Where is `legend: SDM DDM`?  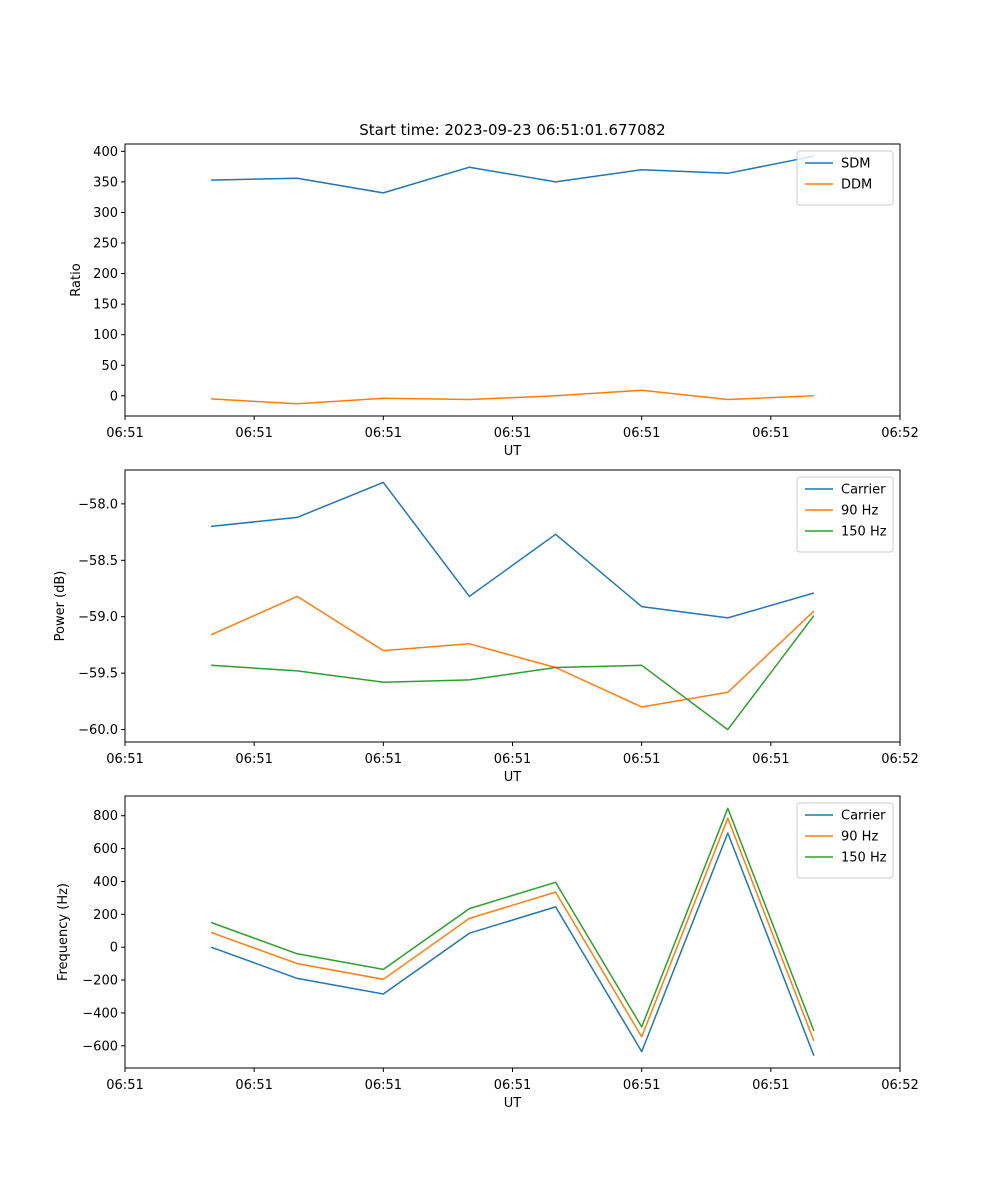 legend: SDM DDM is located at coordinates (845, 178).